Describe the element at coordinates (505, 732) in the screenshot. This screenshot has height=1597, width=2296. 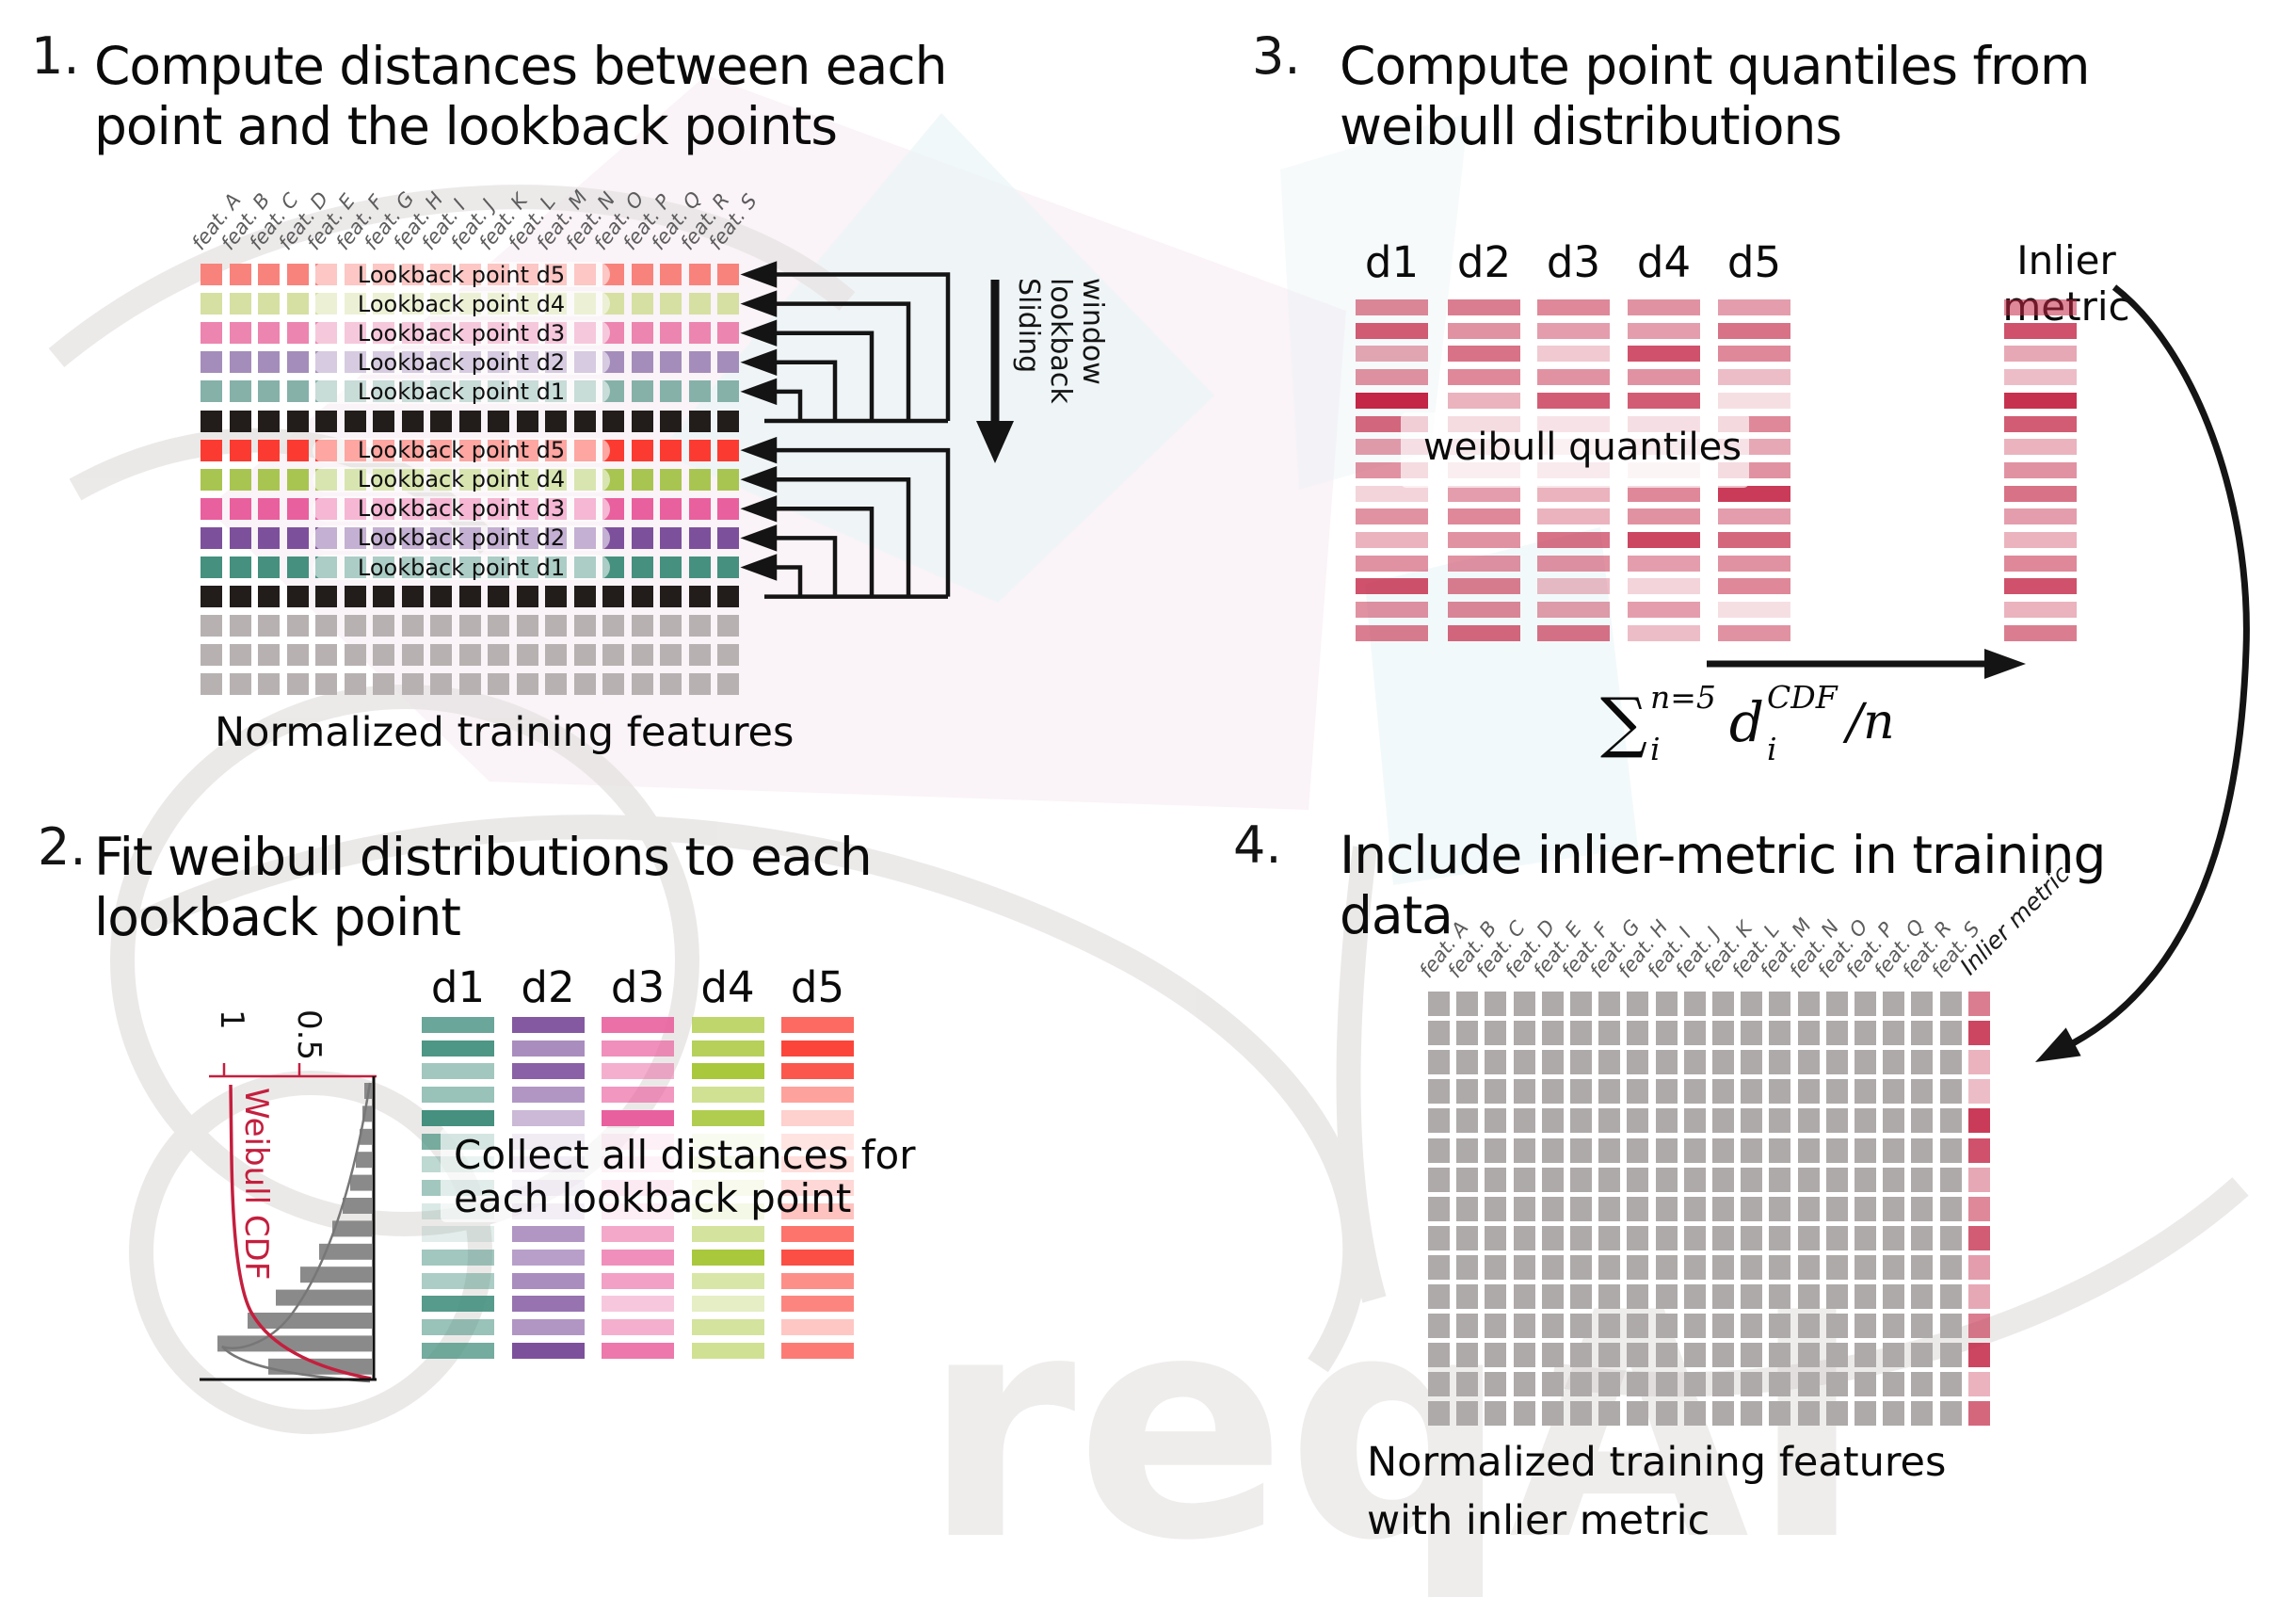
I see `panel1-caption: Normalized training features` at that location.